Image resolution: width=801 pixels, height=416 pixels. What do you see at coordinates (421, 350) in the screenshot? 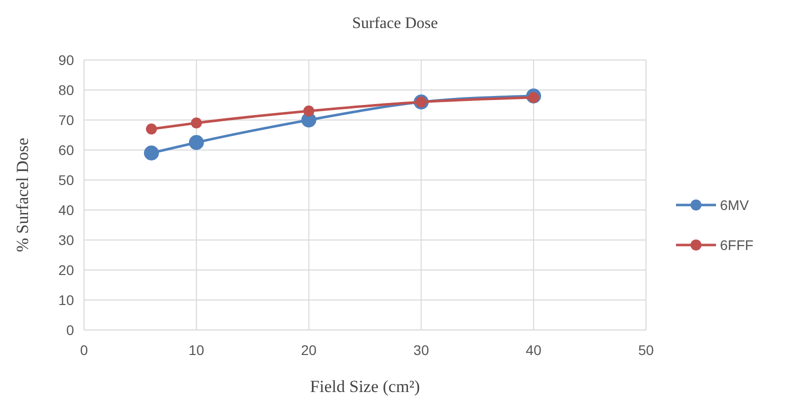
I see `x-tick-label: 30` at bounding box center [421, 350].